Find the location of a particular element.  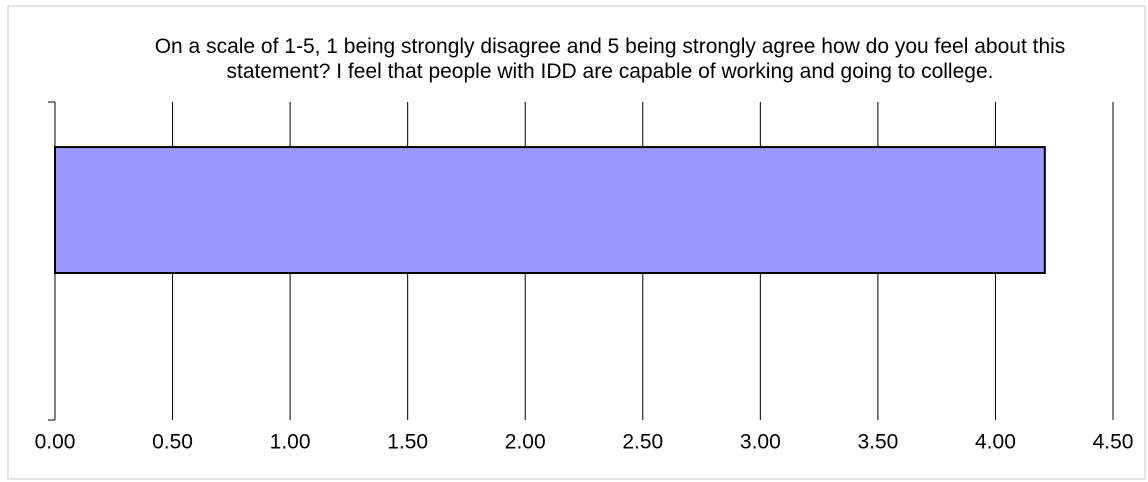

x-tick-label: 4.50 is located at coordinates (1113, 442).